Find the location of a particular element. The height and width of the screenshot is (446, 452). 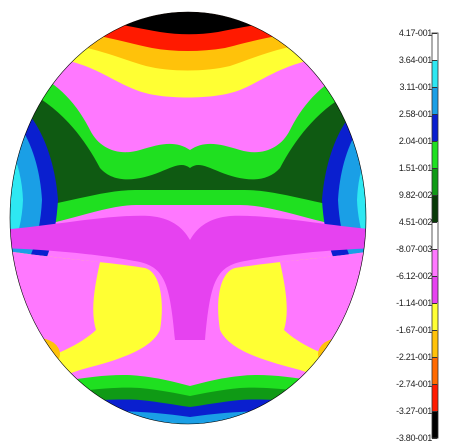

band-bottom-cyan is located at coordinates (188, 422).